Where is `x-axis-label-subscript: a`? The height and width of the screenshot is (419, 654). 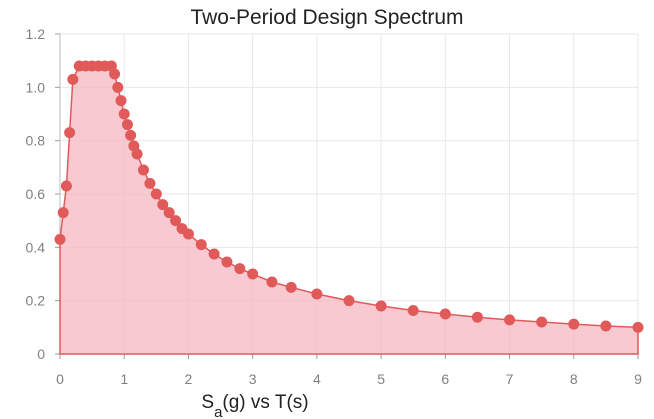
x-axis-label-subscript: a is located at coordinates (218, 411).